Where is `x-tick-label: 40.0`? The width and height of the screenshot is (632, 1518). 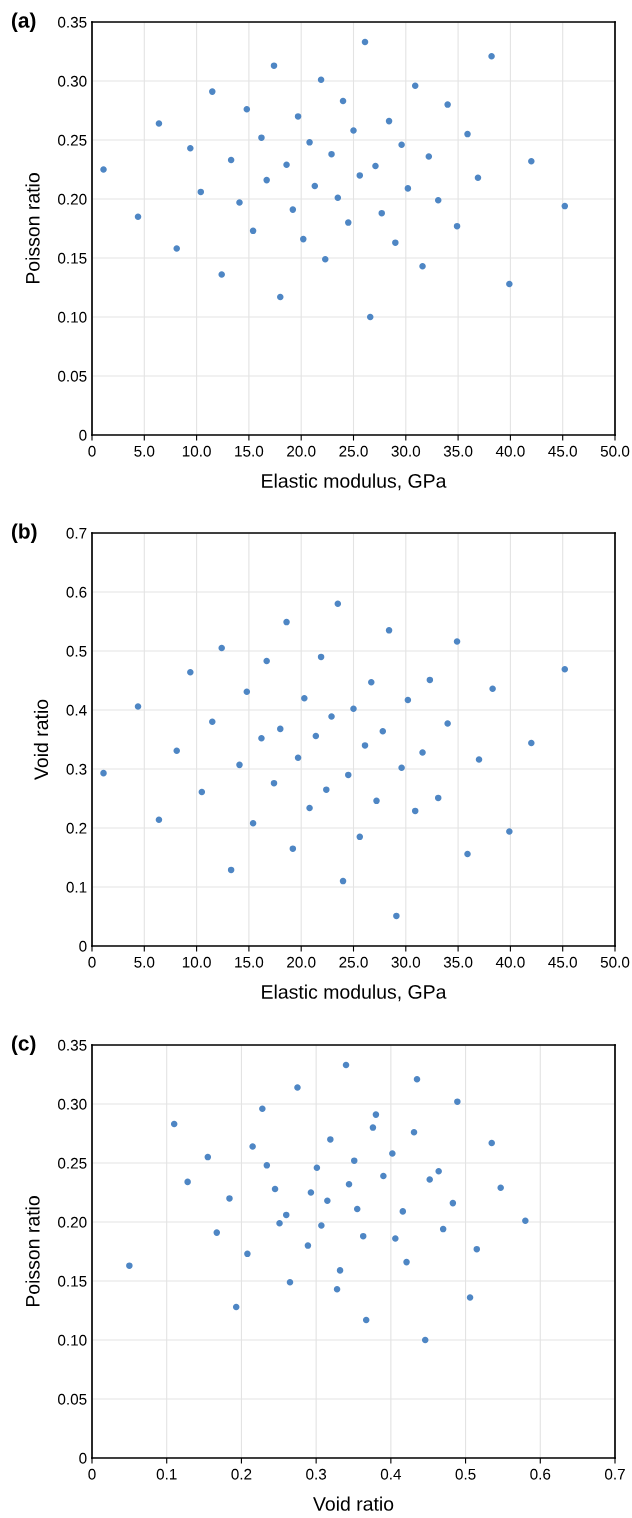 x-tick-label: 40.0 is located at coordinates (510, 451).